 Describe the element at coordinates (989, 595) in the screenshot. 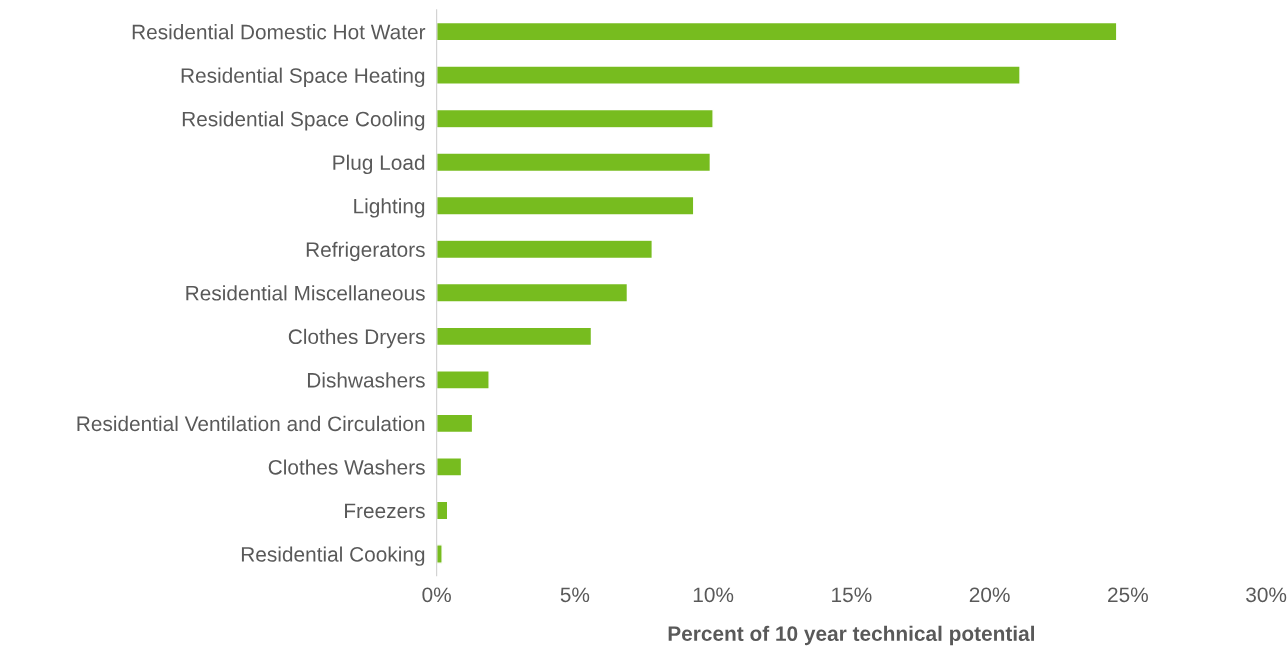

I see `x-tick-label: 20%` at that location.